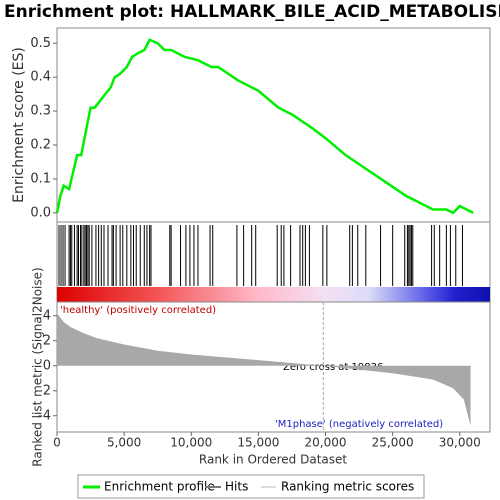 This screenshot has width=500, height=500. Describe the element at coordinates (251, 486) in the screenshot. I see `legend` at that location.